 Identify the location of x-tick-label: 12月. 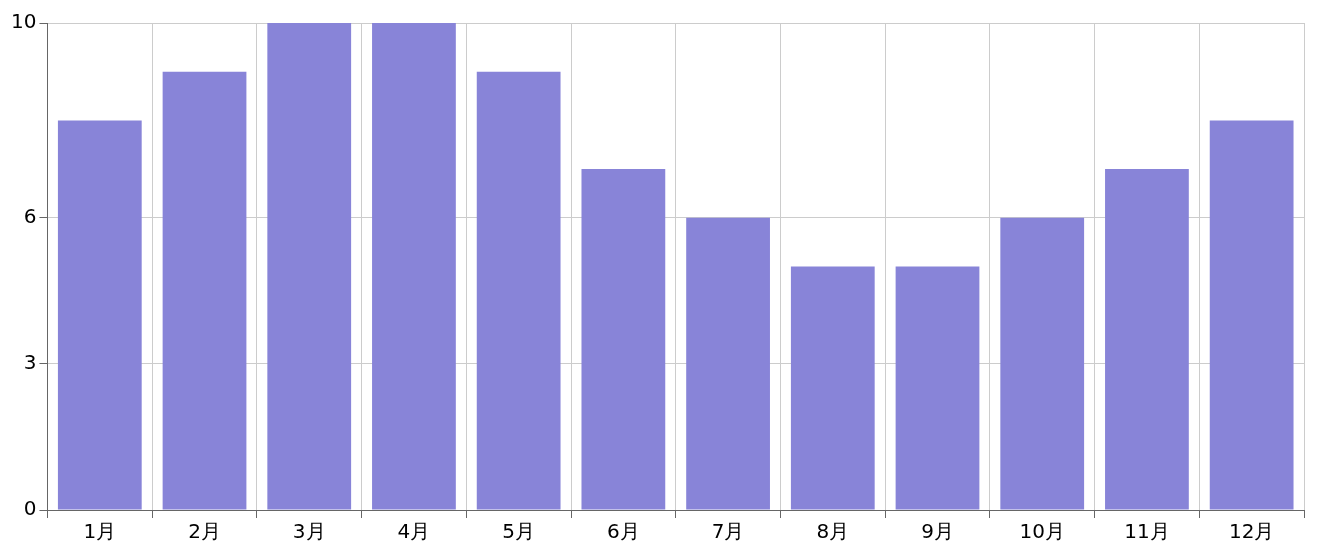
(1251, 531).